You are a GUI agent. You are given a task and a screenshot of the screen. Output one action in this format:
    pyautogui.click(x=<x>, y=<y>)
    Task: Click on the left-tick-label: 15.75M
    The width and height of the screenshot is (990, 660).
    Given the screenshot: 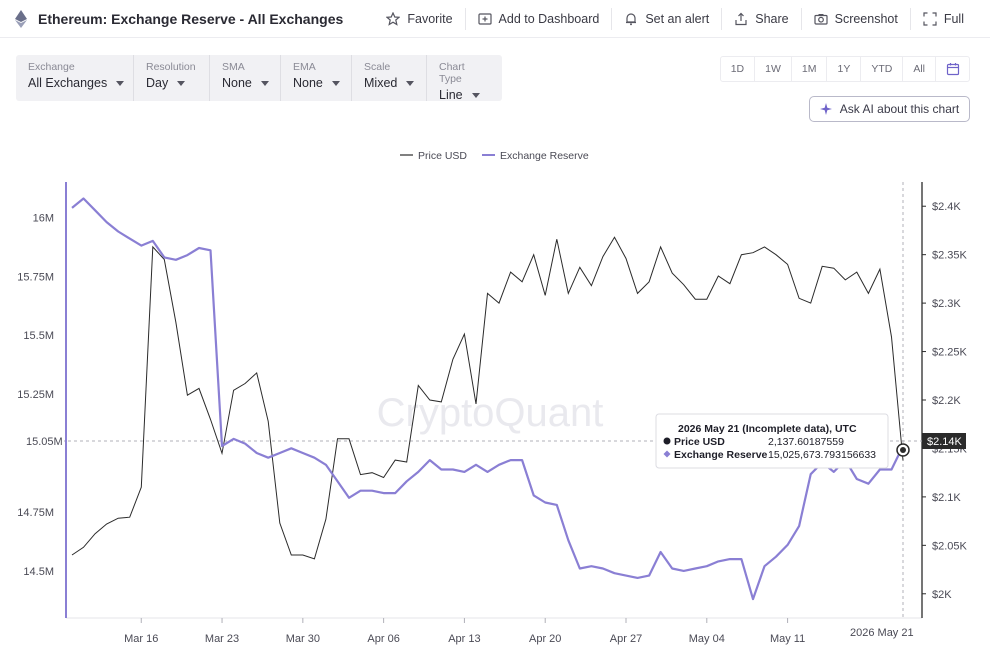 What is the action you would take?
    pyautogui.click(x=35, y=277)
    